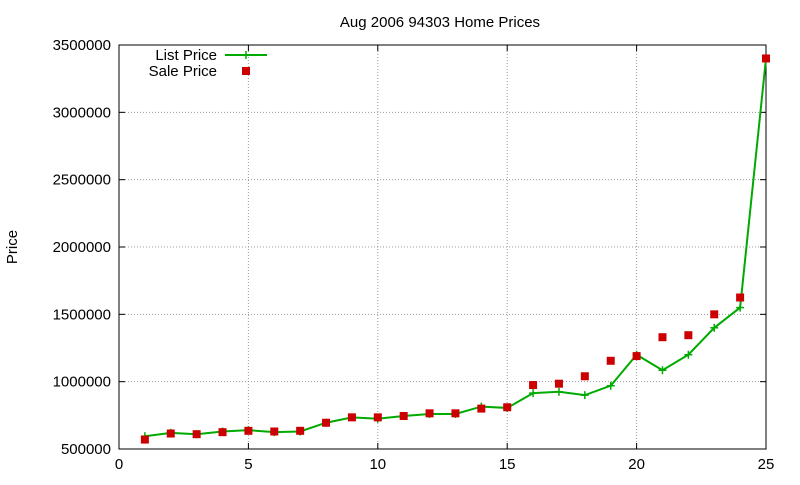 Image resolution: width=800 pixels, height=485 pixels. What do you see at coordinates (183, 71) in the screenshot?
I see `legend-label: Sale Price` at bounding box center [183, 71].